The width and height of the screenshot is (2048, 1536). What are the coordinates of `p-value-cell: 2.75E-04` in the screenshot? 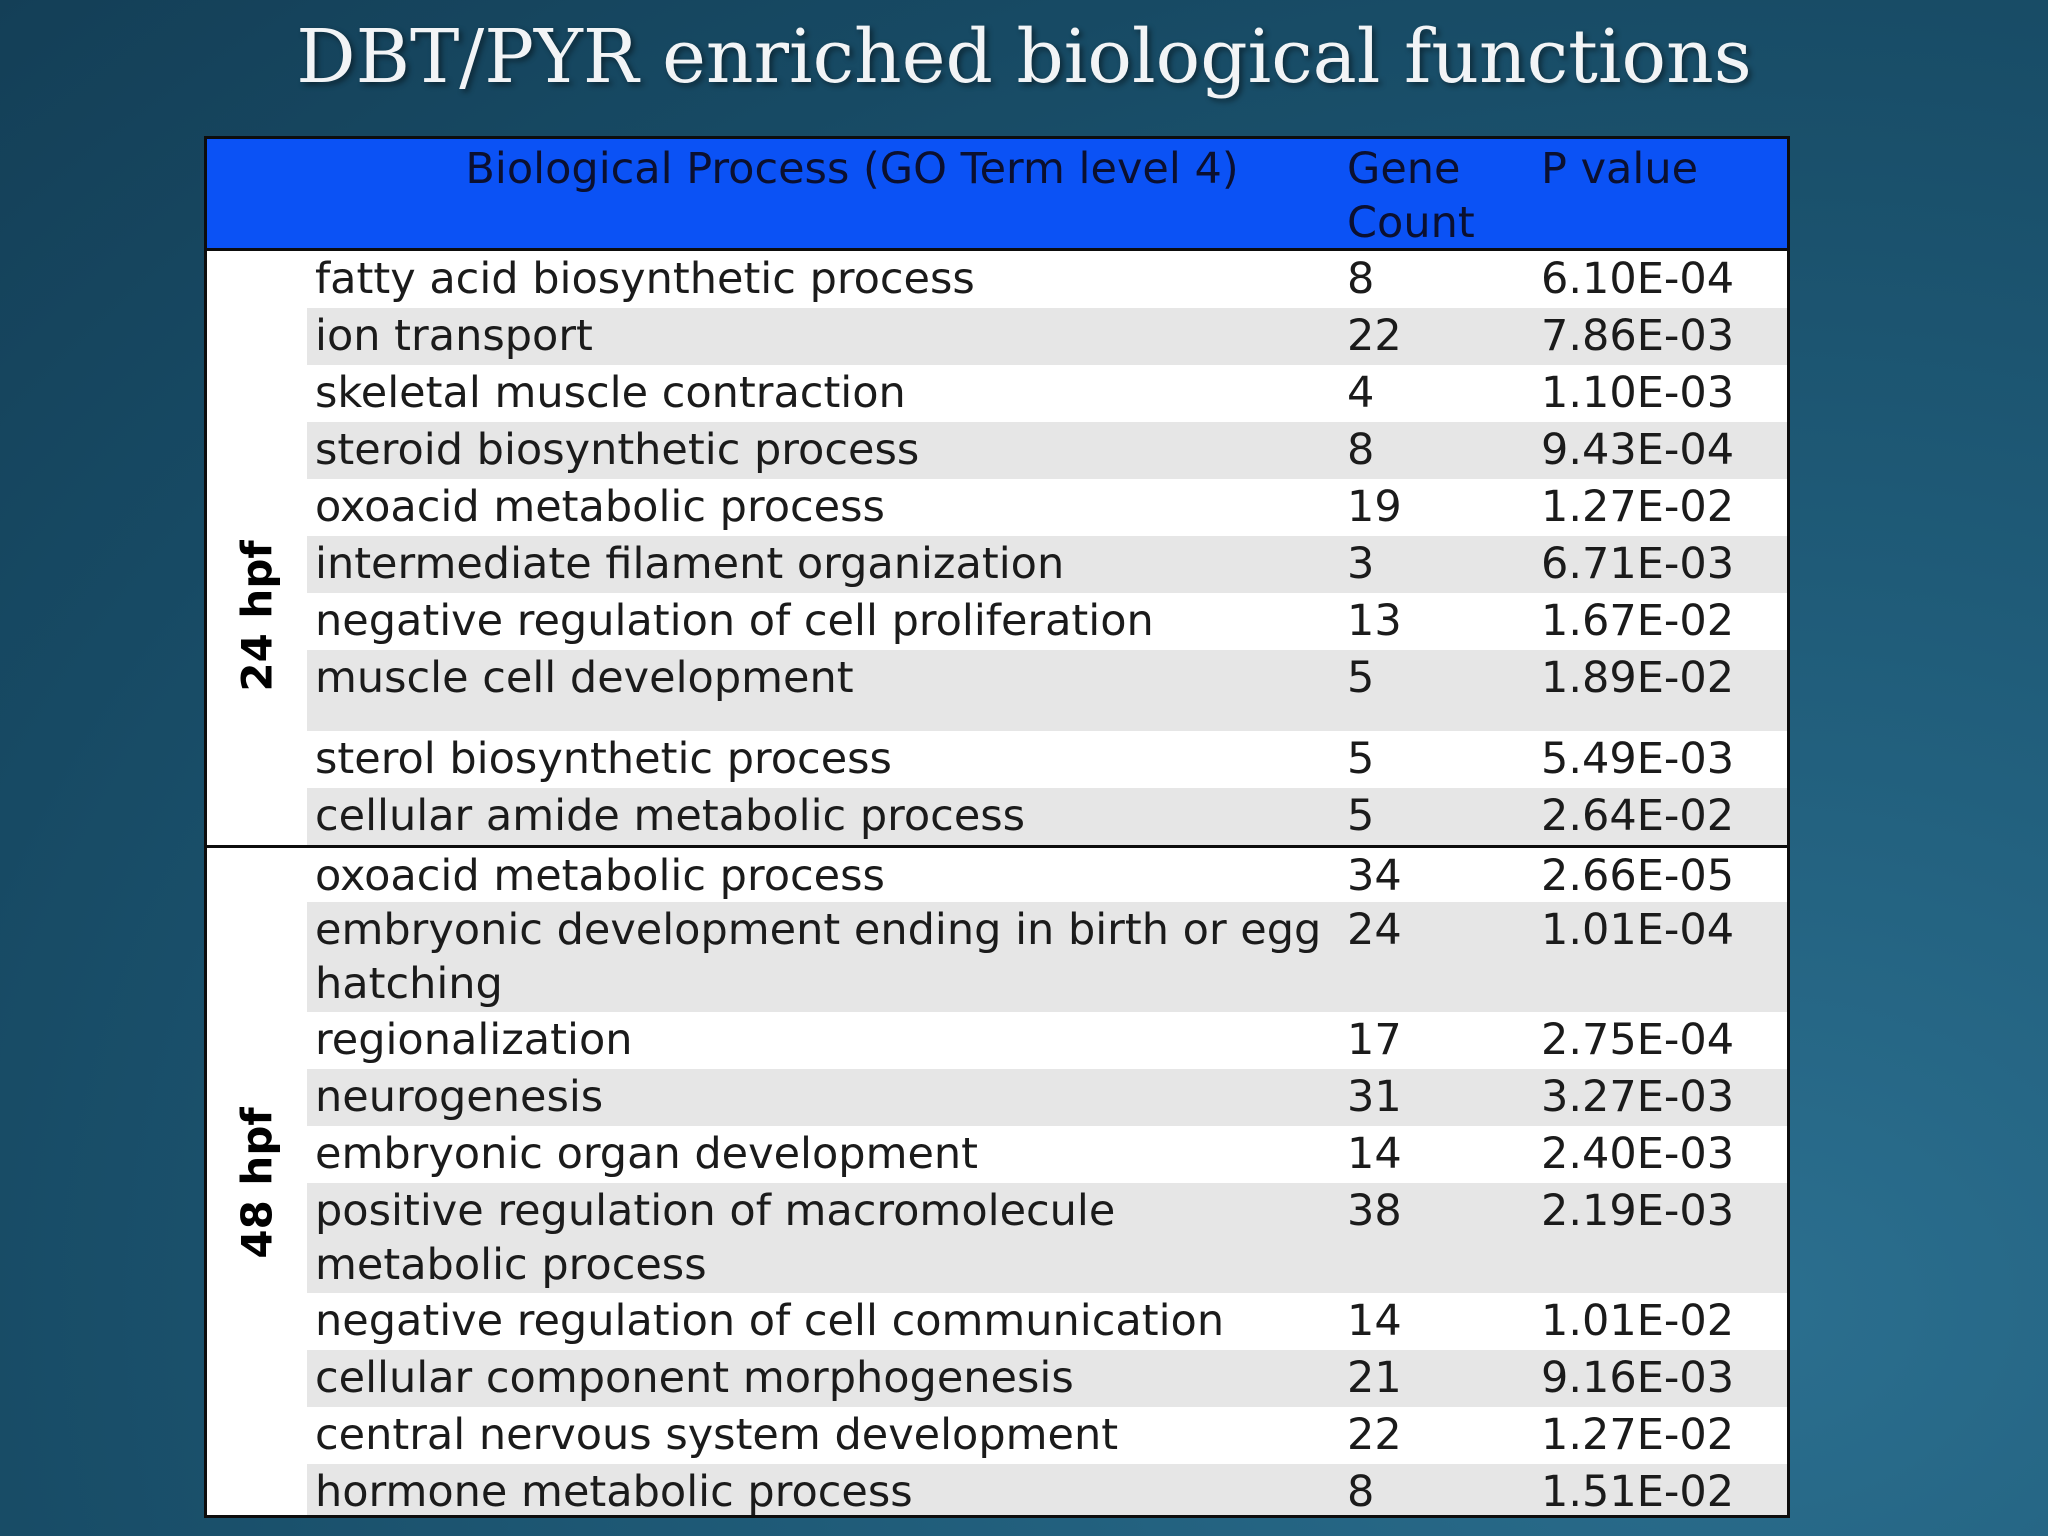 It's located at (1638, 1040).